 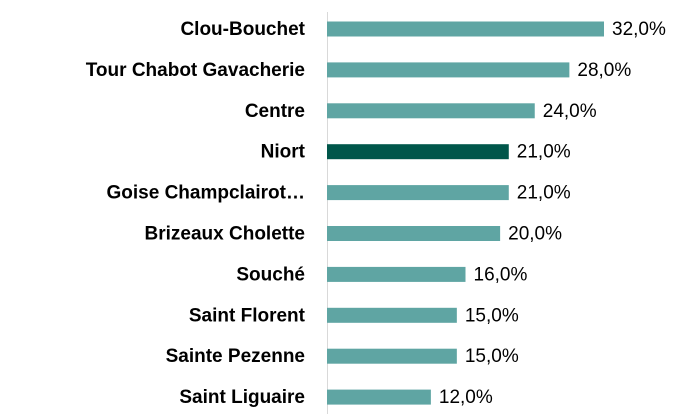 I want to click on category-label: Sainte Pezenne, so click(x=235, y=356).